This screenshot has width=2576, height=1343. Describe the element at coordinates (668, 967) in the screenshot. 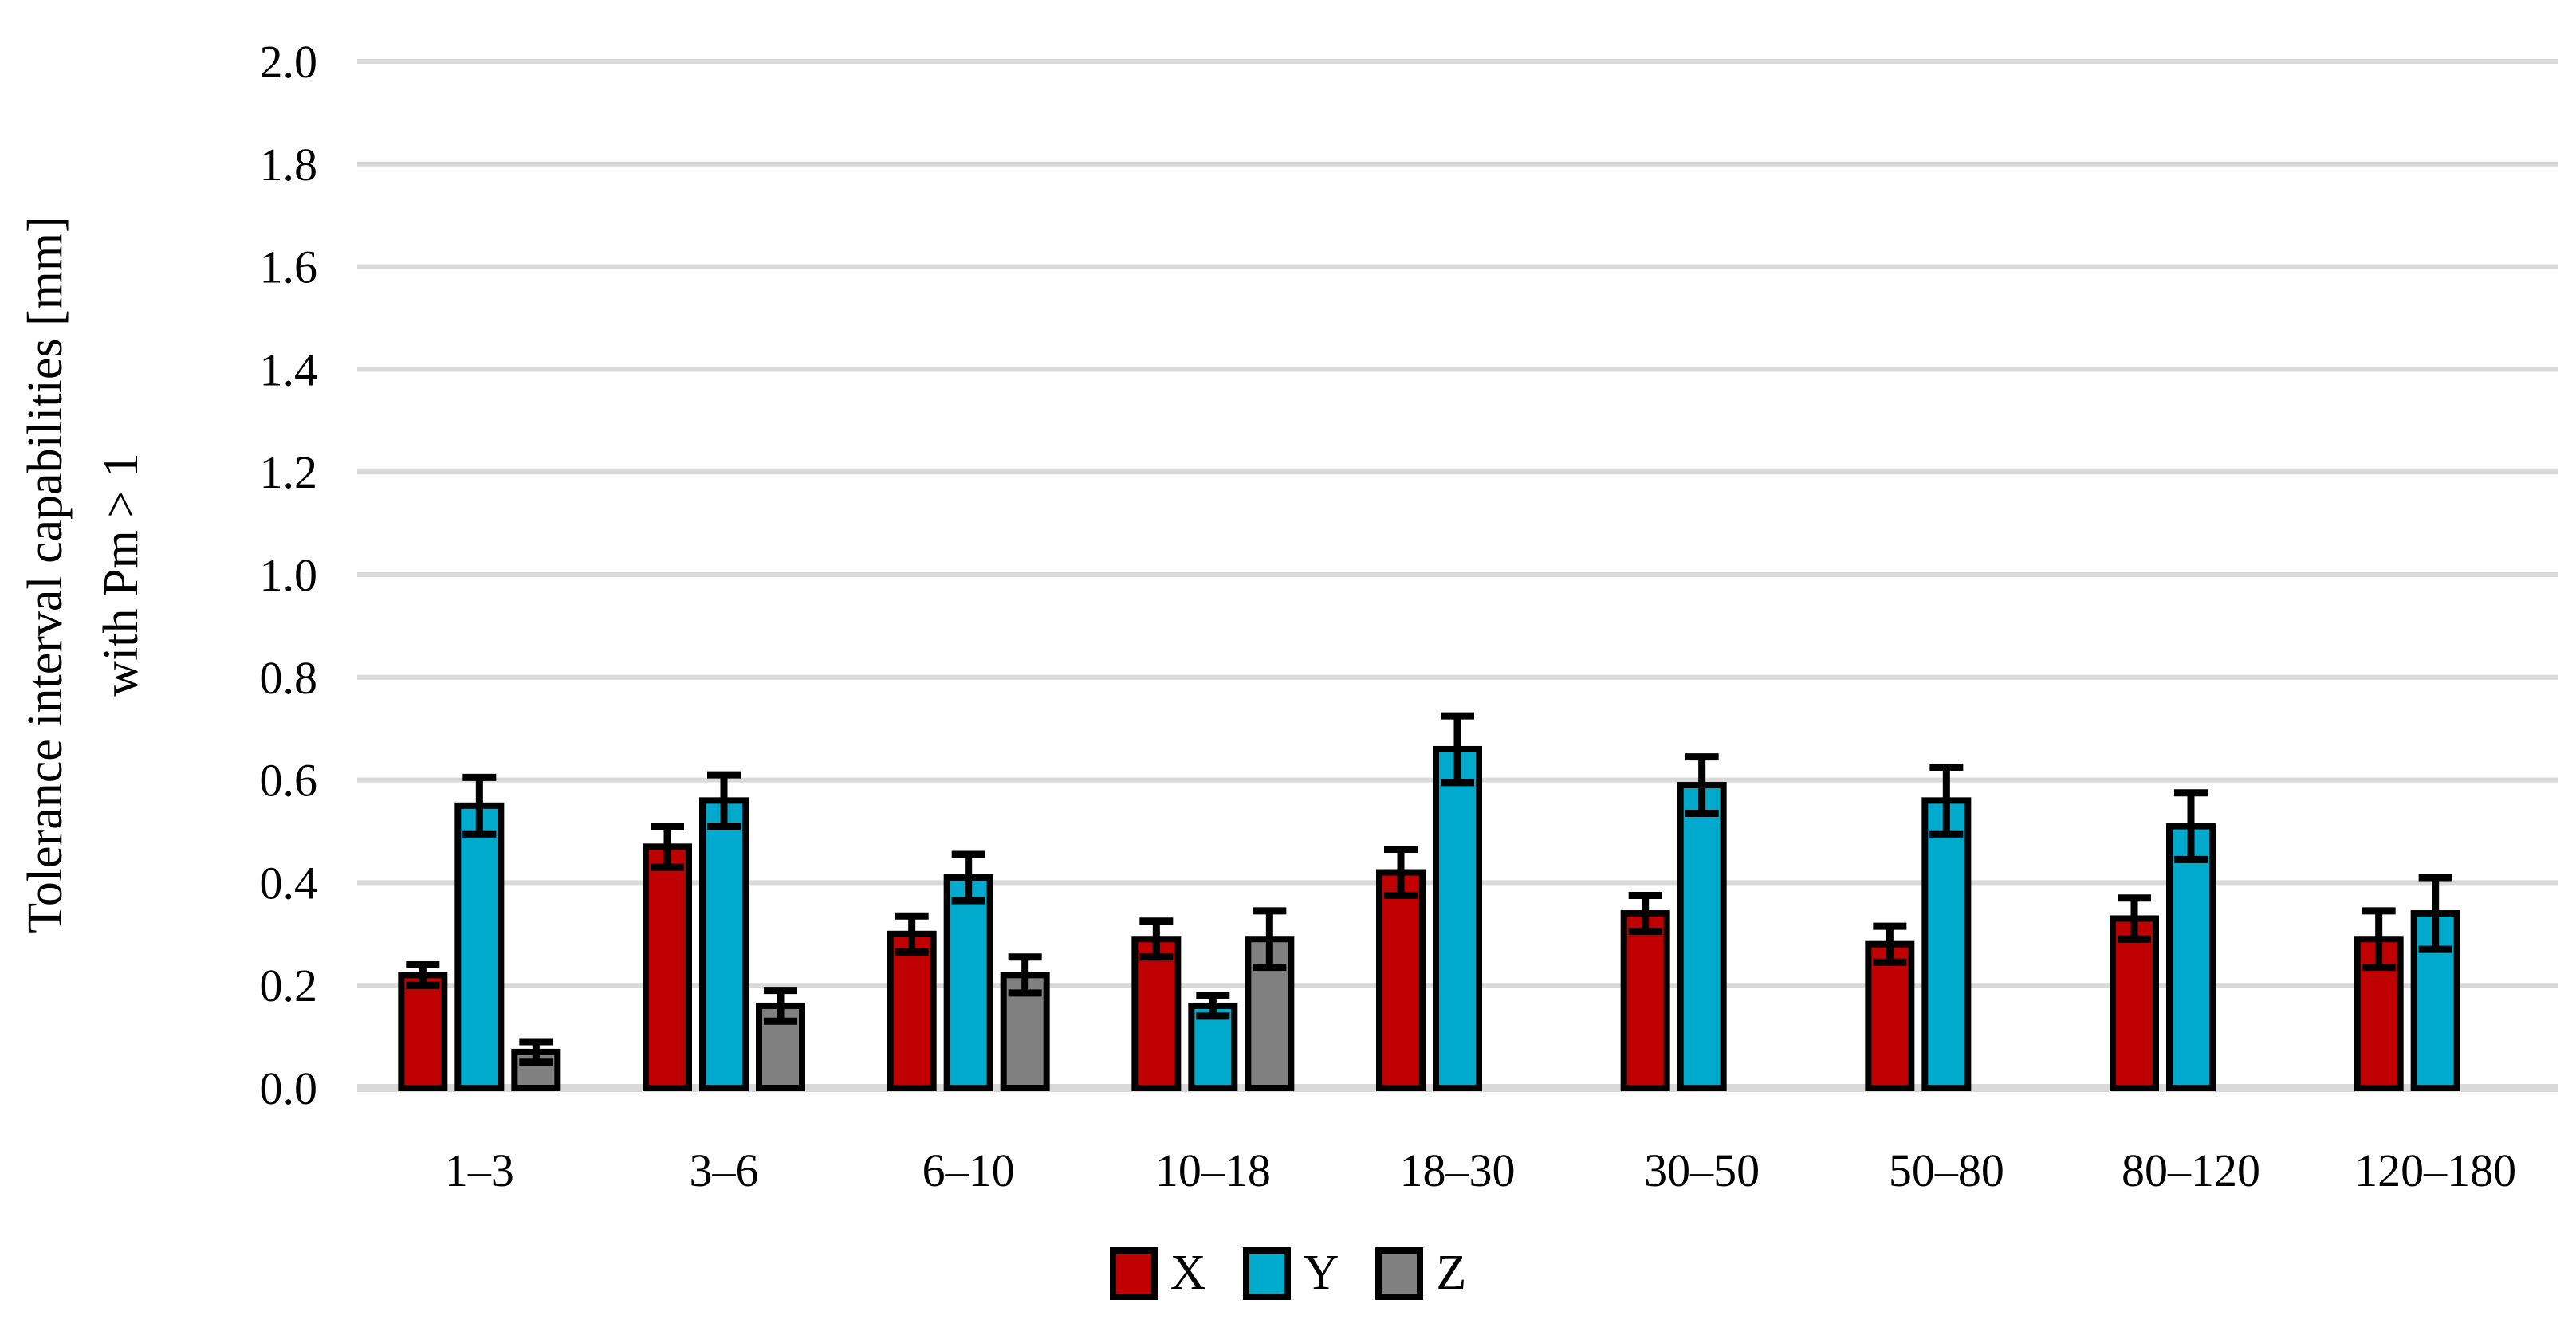

I see `bar-X-3–6` at that location.